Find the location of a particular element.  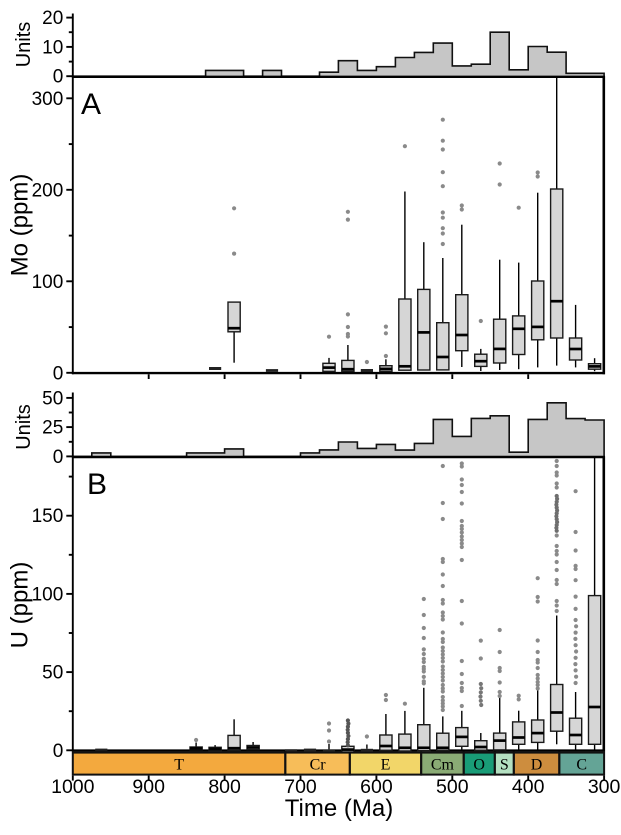

svg-text: O is located at coordinates (479, 764).